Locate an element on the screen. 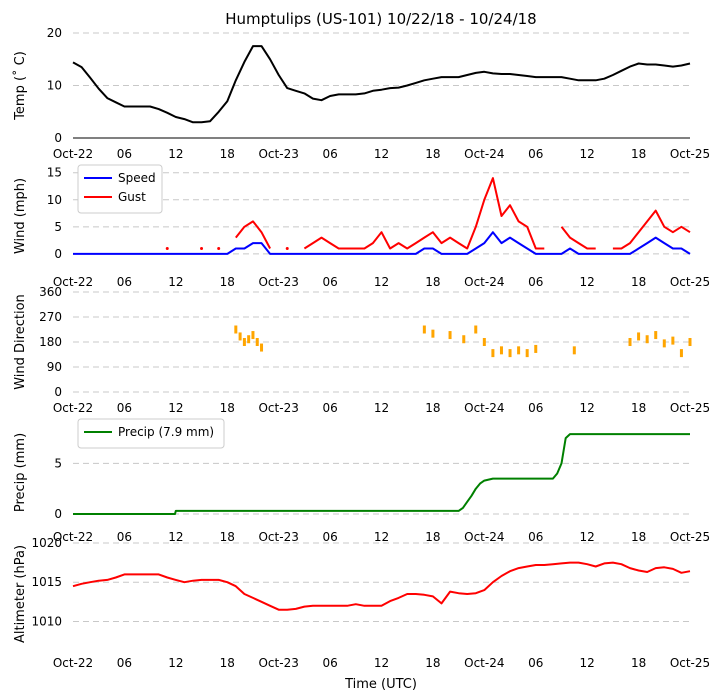 This screenshot has height=700, width=721. legend-label: Gust is located at coordinates (132, 197).